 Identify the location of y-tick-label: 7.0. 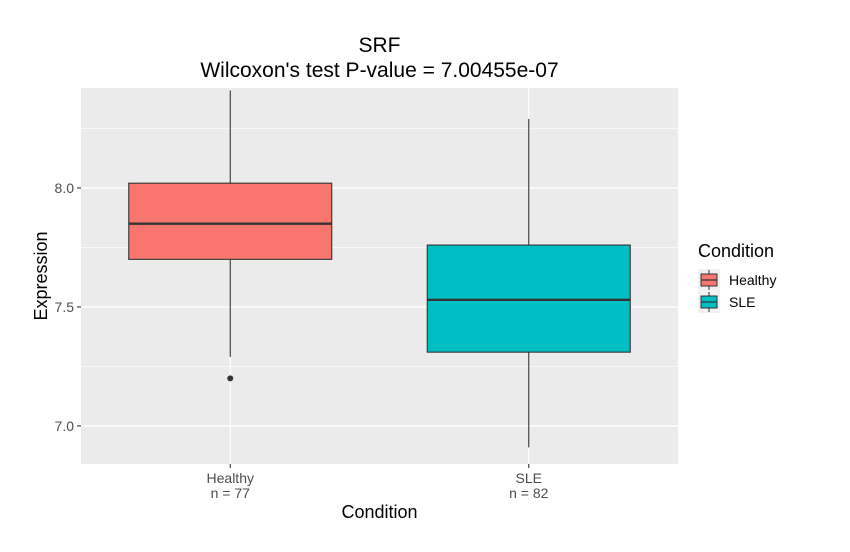
(65, 426).